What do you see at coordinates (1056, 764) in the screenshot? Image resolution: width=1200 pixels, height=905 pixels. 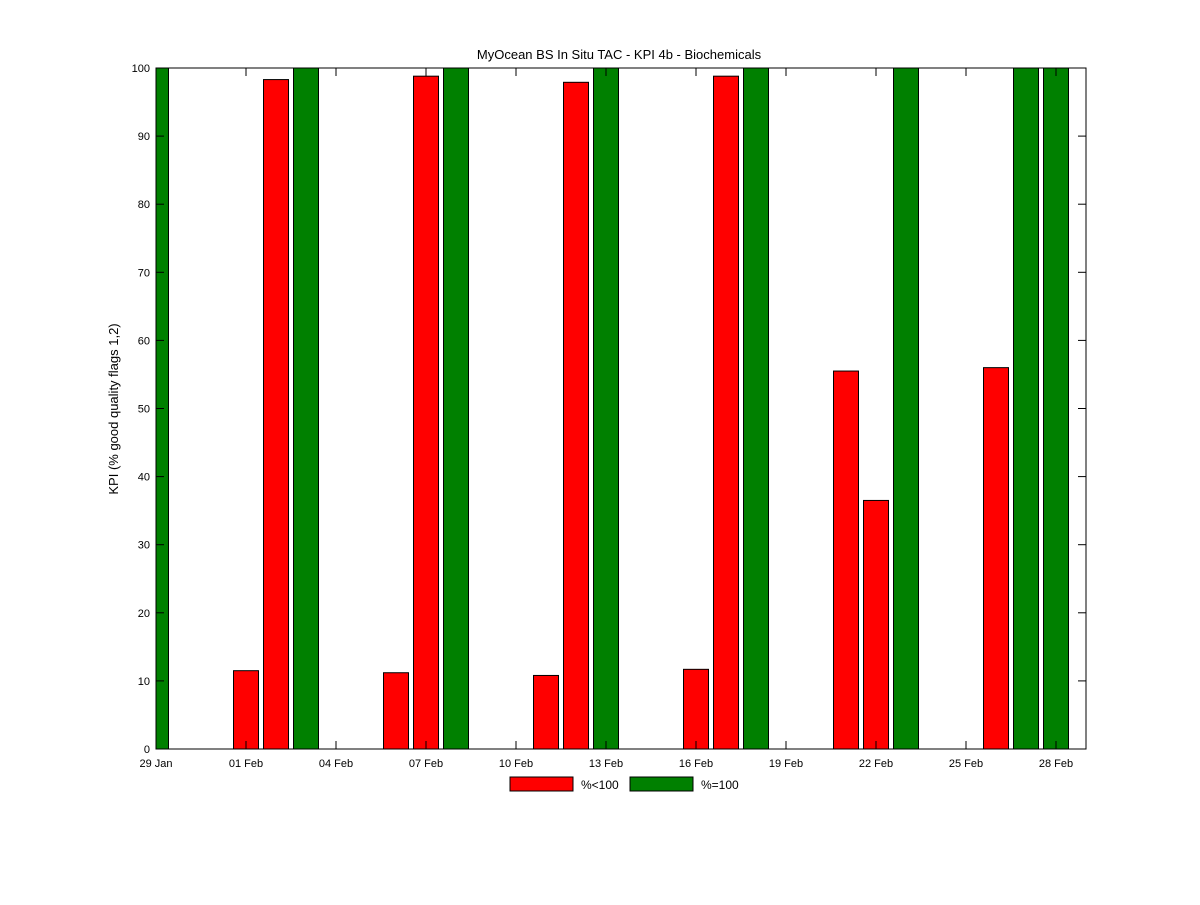 I see `x-tick-label-30: 28 Feb` at bounding box center [1056, 764].